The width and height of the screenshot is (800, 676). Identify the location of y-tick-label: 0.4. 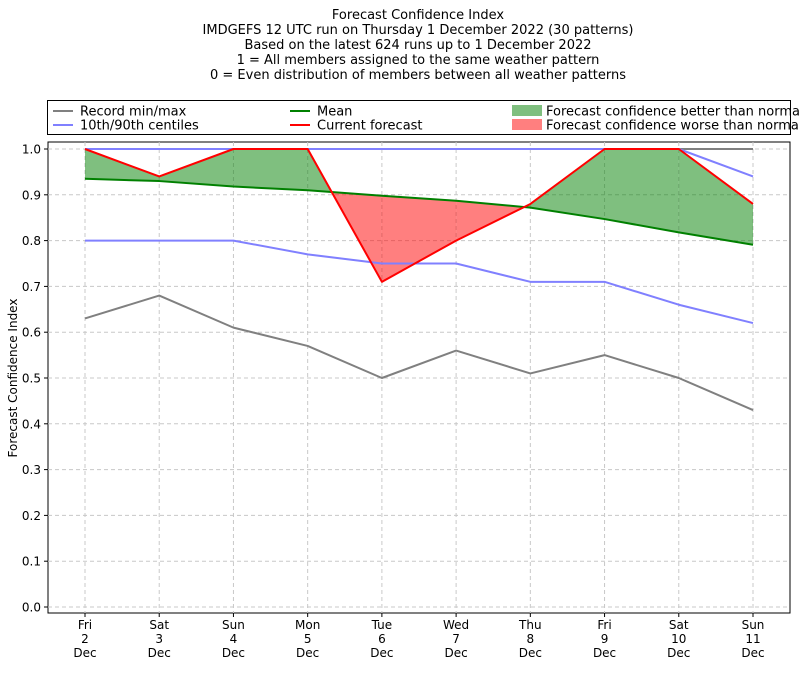
(31, 424).